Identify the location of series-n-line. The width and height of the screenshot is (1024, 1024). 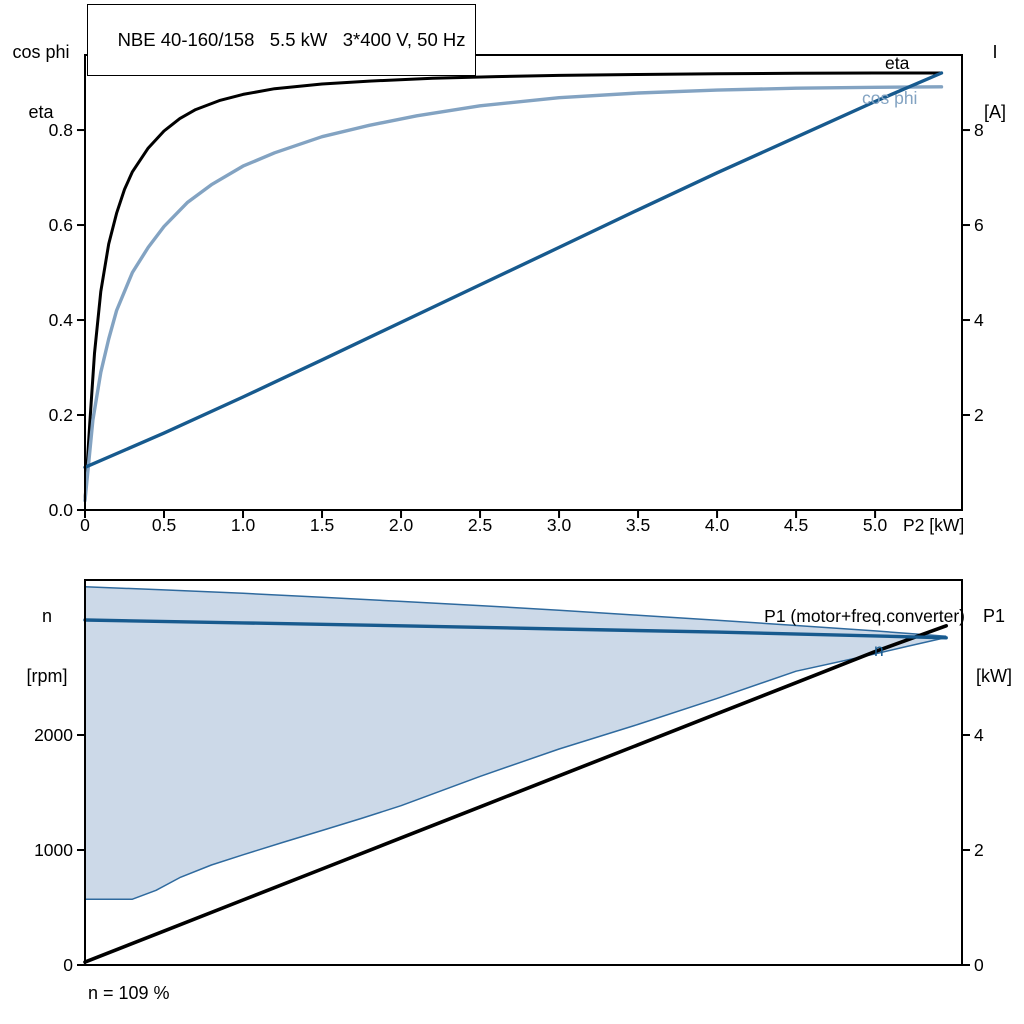
(515, 629).